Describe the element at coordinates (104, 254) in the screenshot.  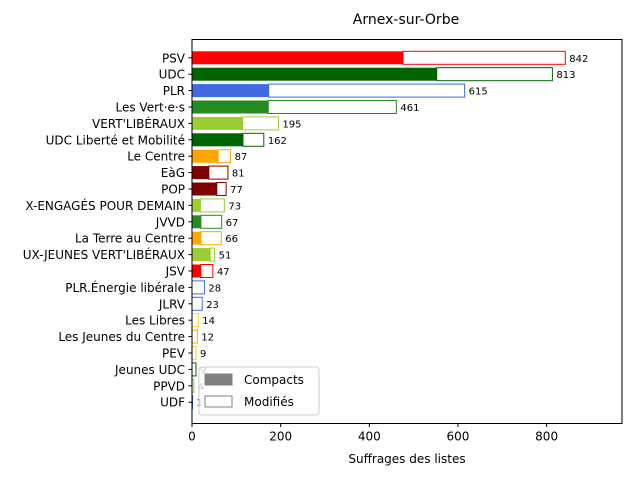
I see `category-label: UX-JEUNES VERT'LIBÉRAUX` at that location.